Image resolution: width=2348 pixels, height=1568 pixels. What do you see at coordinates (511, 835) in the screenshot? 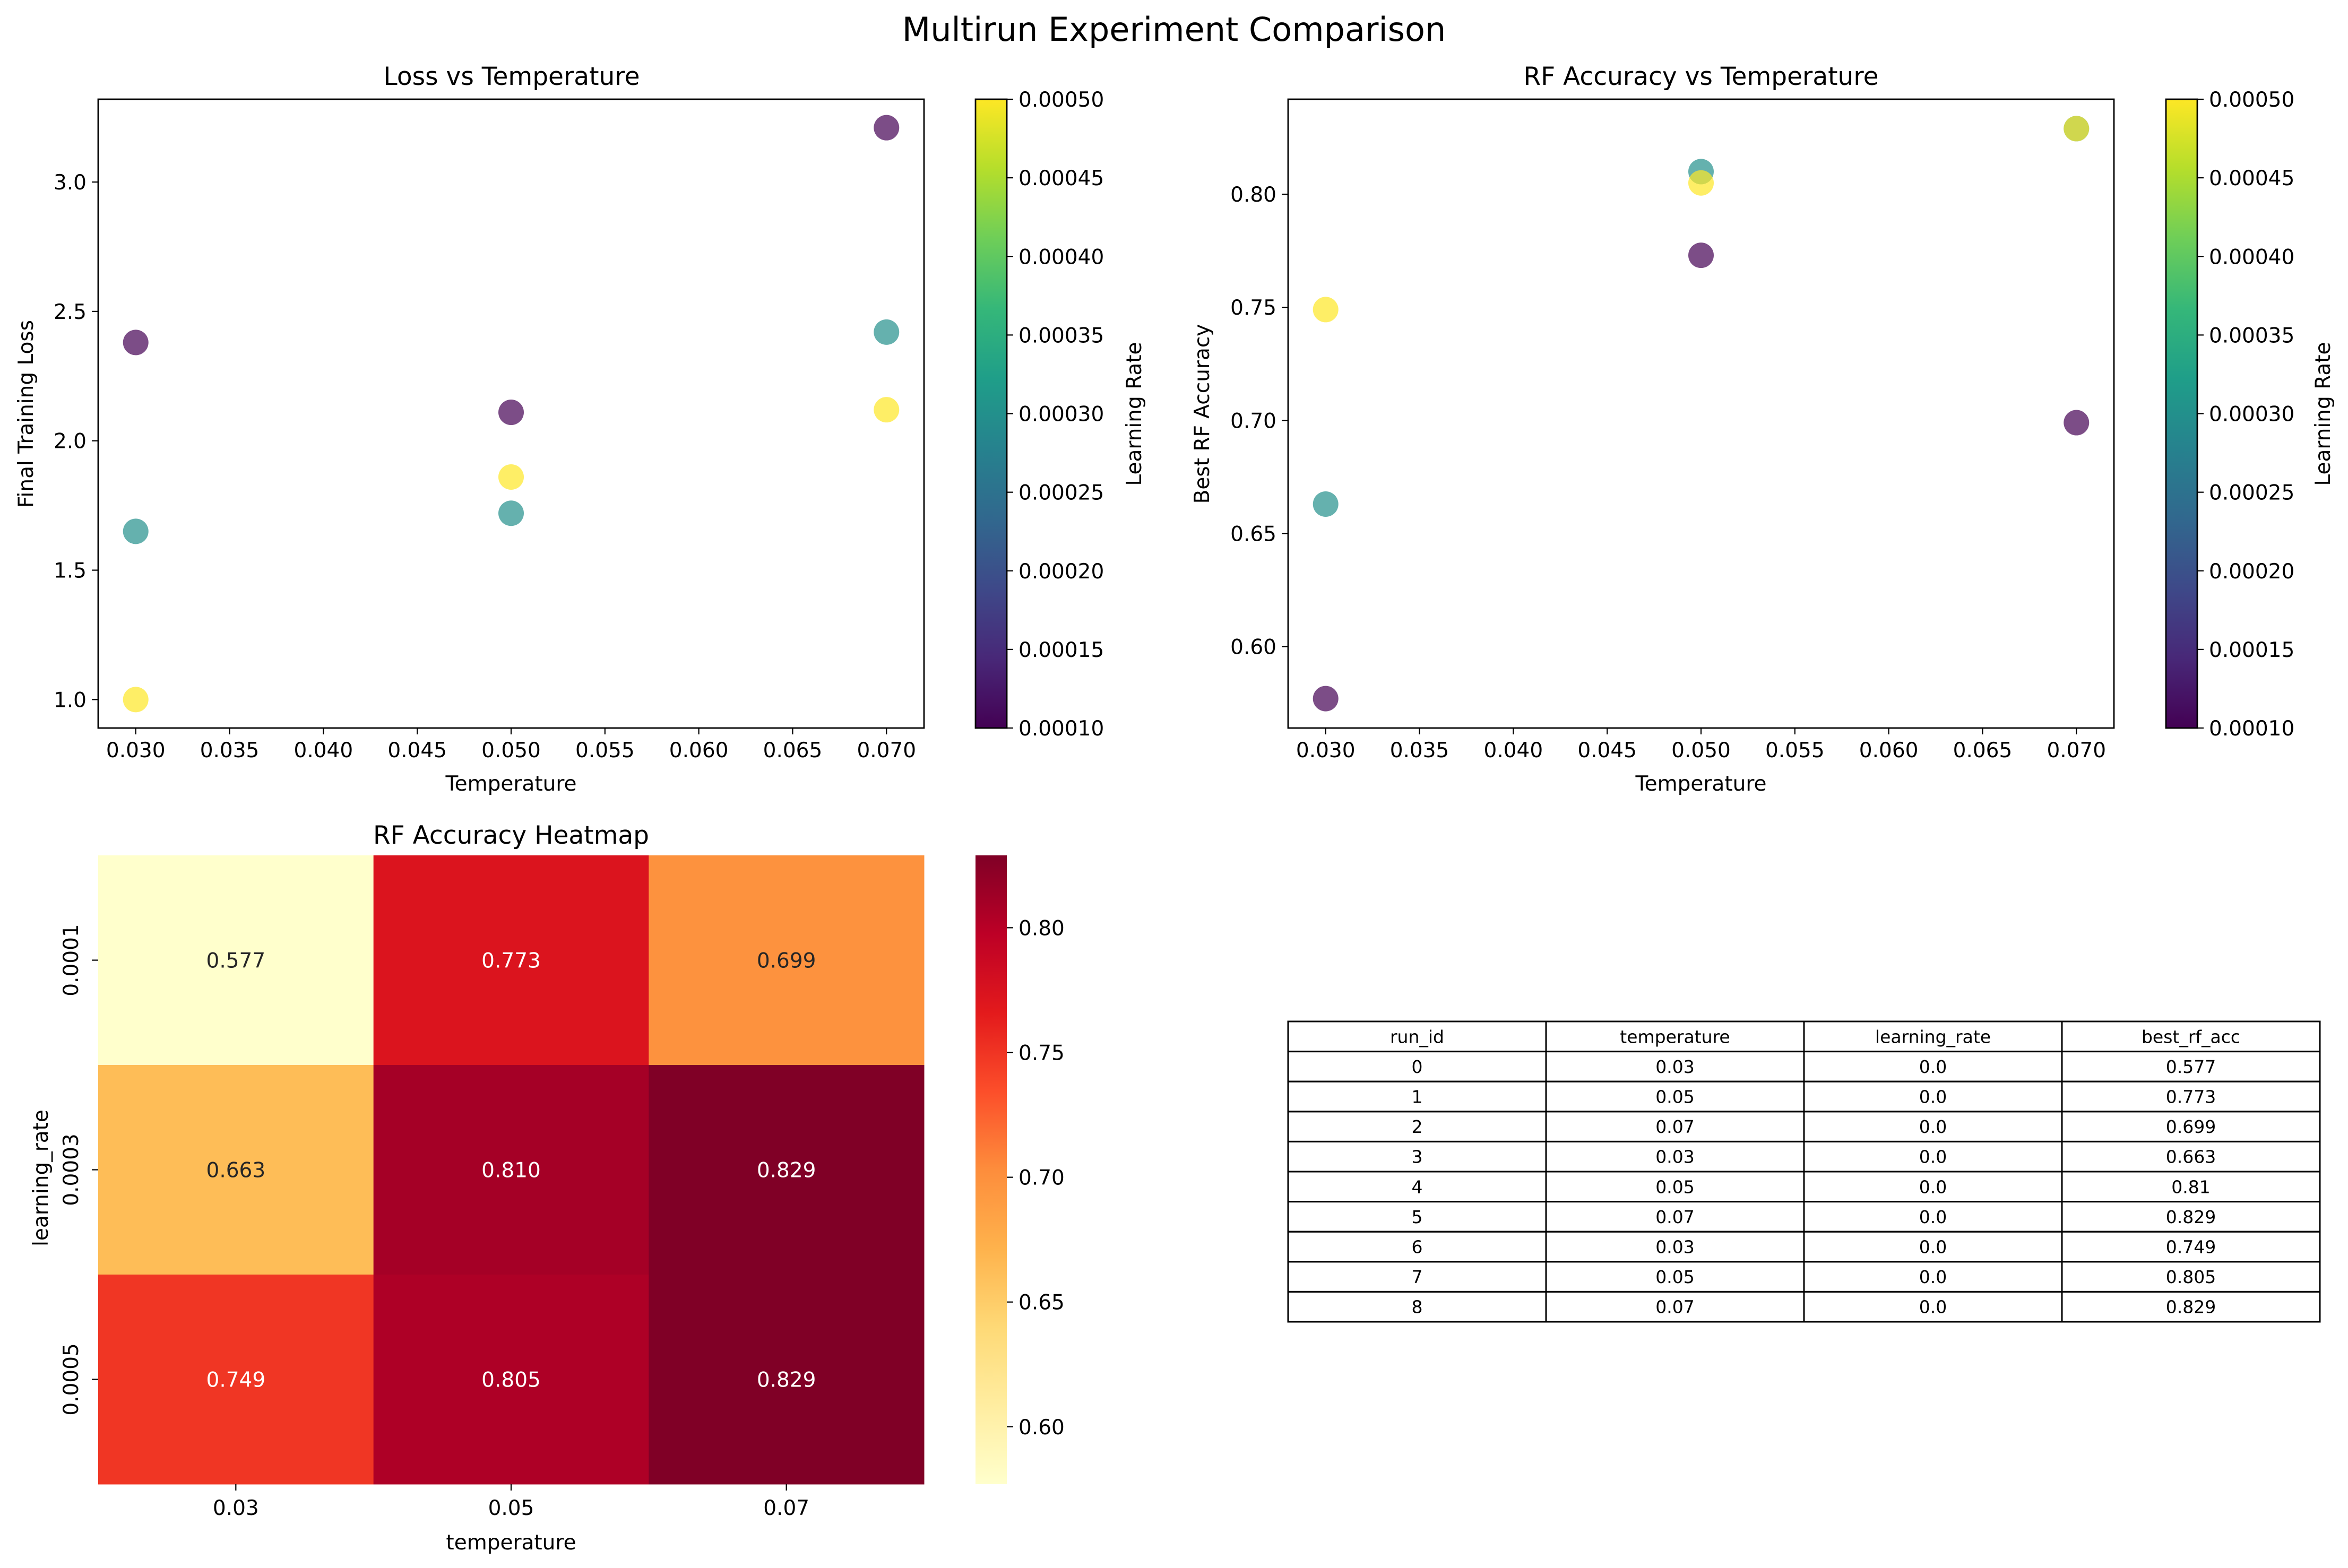
I see `heatmap-title: RF Accuracy Heatmap` at bounding box center [511, 835].